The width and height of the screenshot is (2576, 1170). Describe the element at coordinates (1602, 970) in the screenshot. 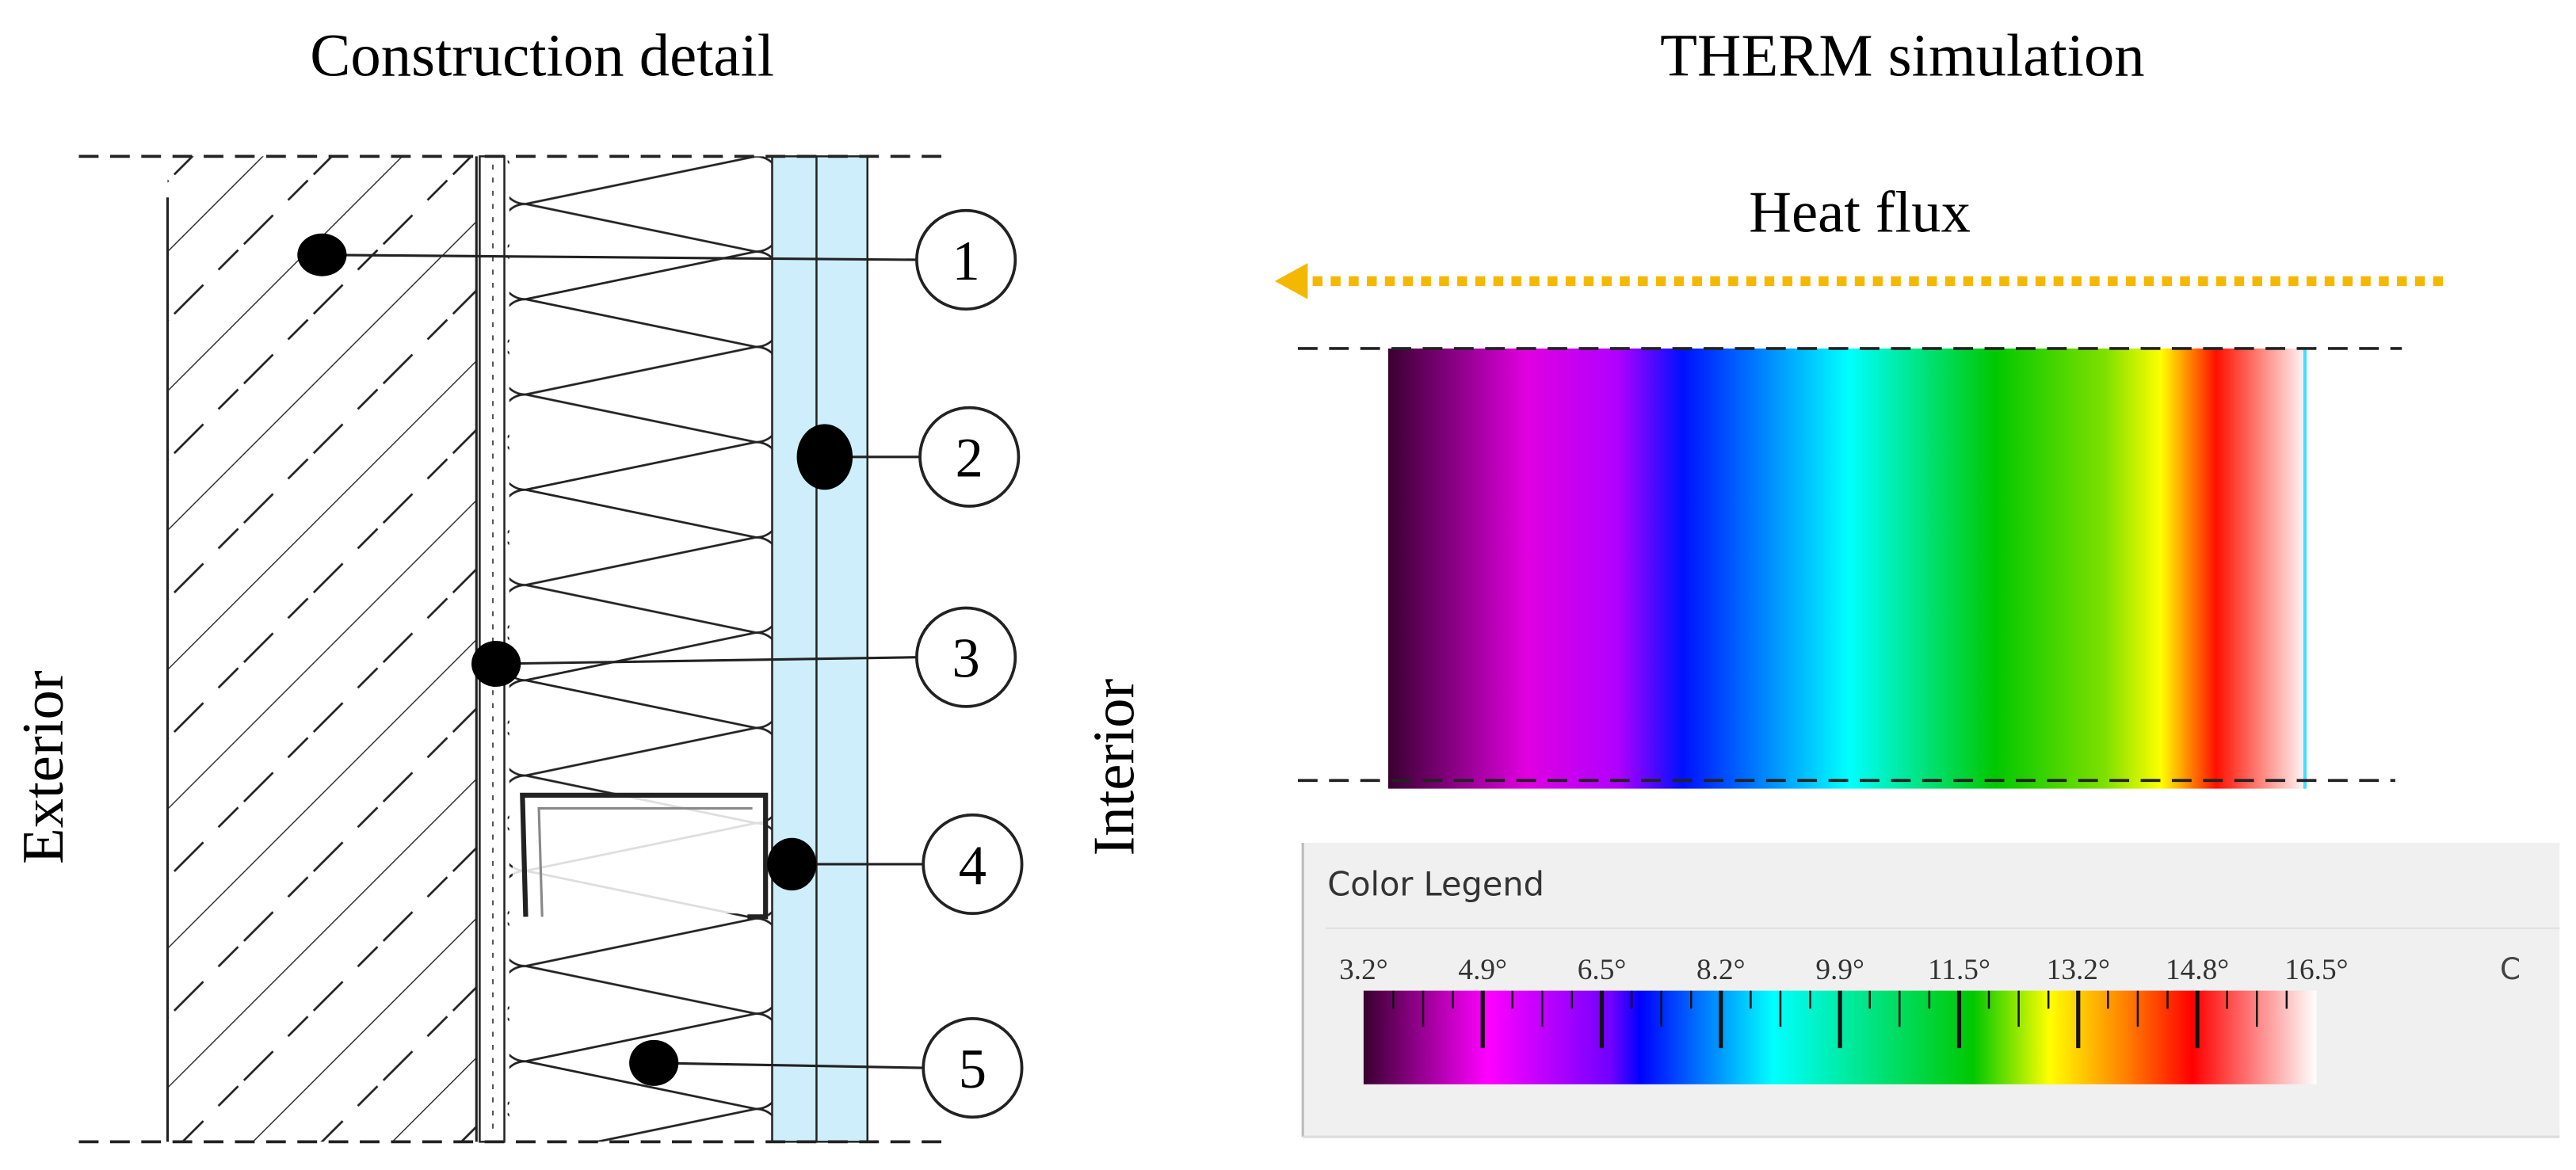

I see `legend-tick-label: 6.5°` at that location.